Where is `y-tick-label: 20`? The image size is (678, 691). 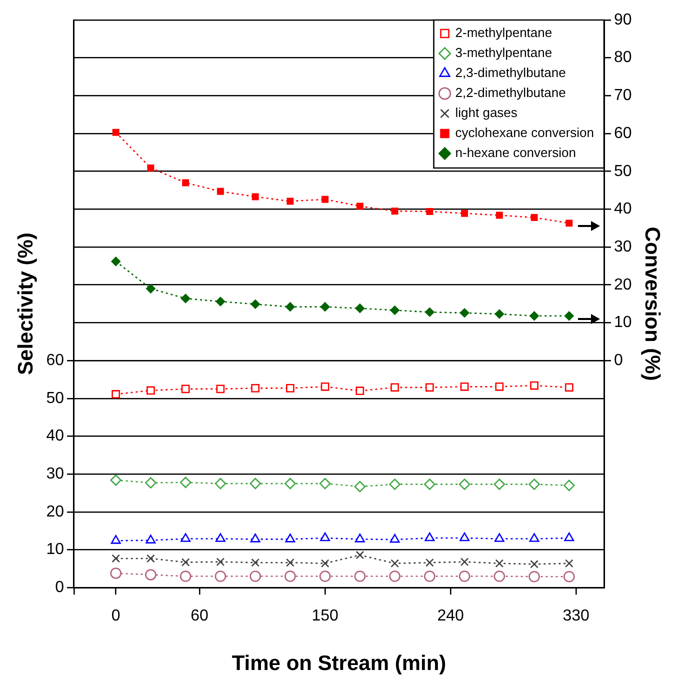
y-tick-label: 20 is located at coordinates (55, 511).